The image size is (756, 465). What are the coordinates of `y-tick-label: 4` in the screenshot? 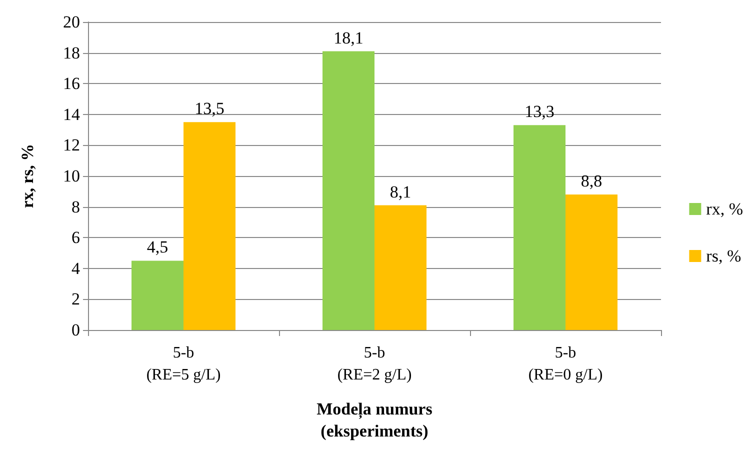 It's located at (76, 268).